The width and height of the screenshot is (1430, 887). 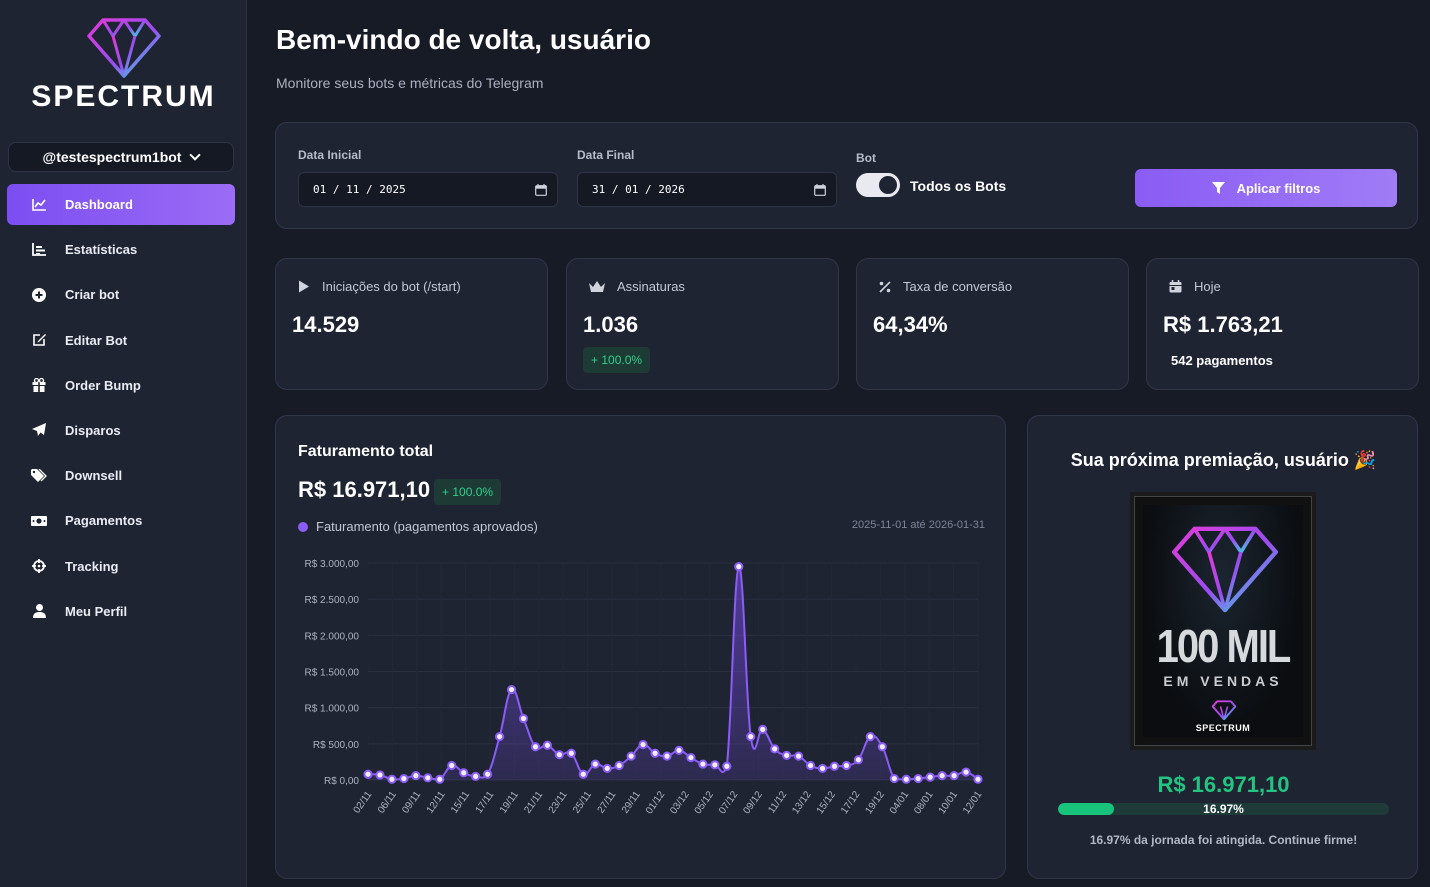 I want to click on brand-name: SPECTRUM, so click(x=123, y=96).